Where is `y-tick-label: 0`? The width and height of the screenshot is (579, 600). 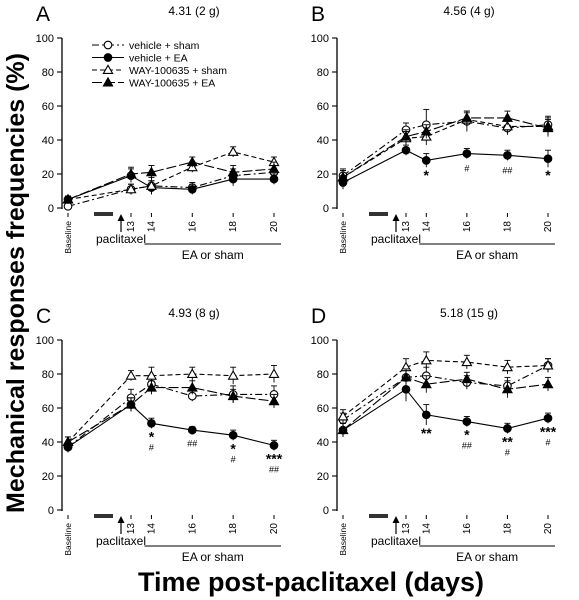 y-tick-label: 0 is located at coordinates (51, 511).